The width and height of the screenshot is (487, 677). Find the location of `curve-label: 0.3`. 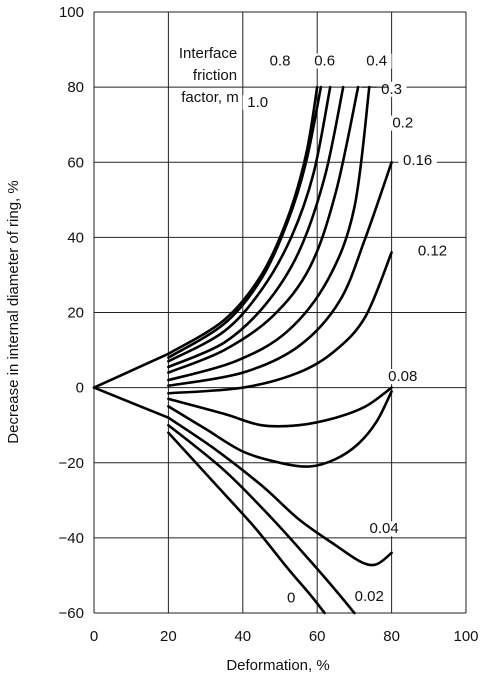

curve-label: 0.3 is located at coordinates (391, 89).